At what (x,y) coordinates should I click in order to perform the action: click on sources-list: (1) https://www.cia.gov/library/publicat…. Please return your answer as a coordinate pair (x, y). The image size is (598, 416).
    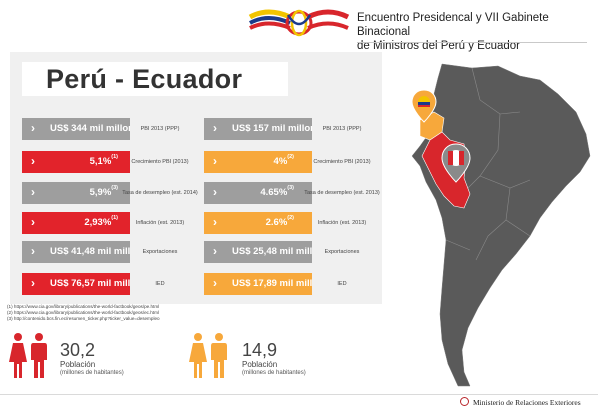
    Looking at the image, I should click on (132, 313).